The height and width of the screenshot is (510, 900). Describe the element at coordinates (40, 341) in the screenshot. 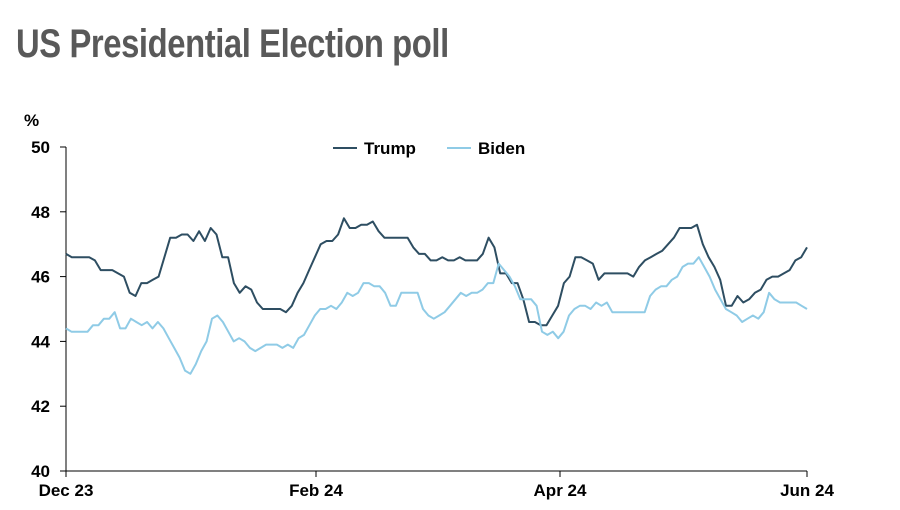

I see `y-tick-label: 44` at that location.